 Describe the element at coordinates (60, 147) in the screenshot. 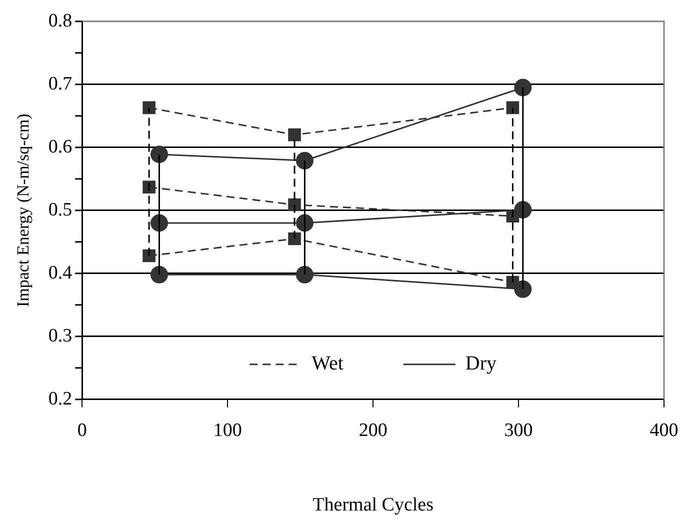

I see `y-tick-label: 0.6` at that location.